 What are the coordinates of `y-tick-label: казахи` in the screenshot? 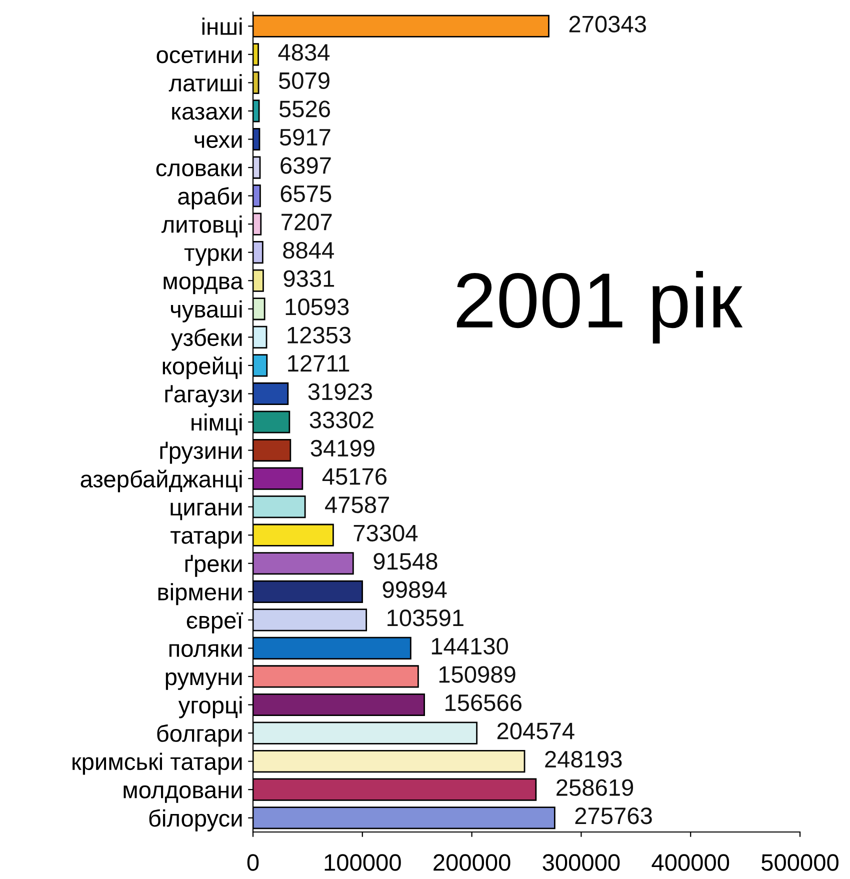 It's located at (207, 113).